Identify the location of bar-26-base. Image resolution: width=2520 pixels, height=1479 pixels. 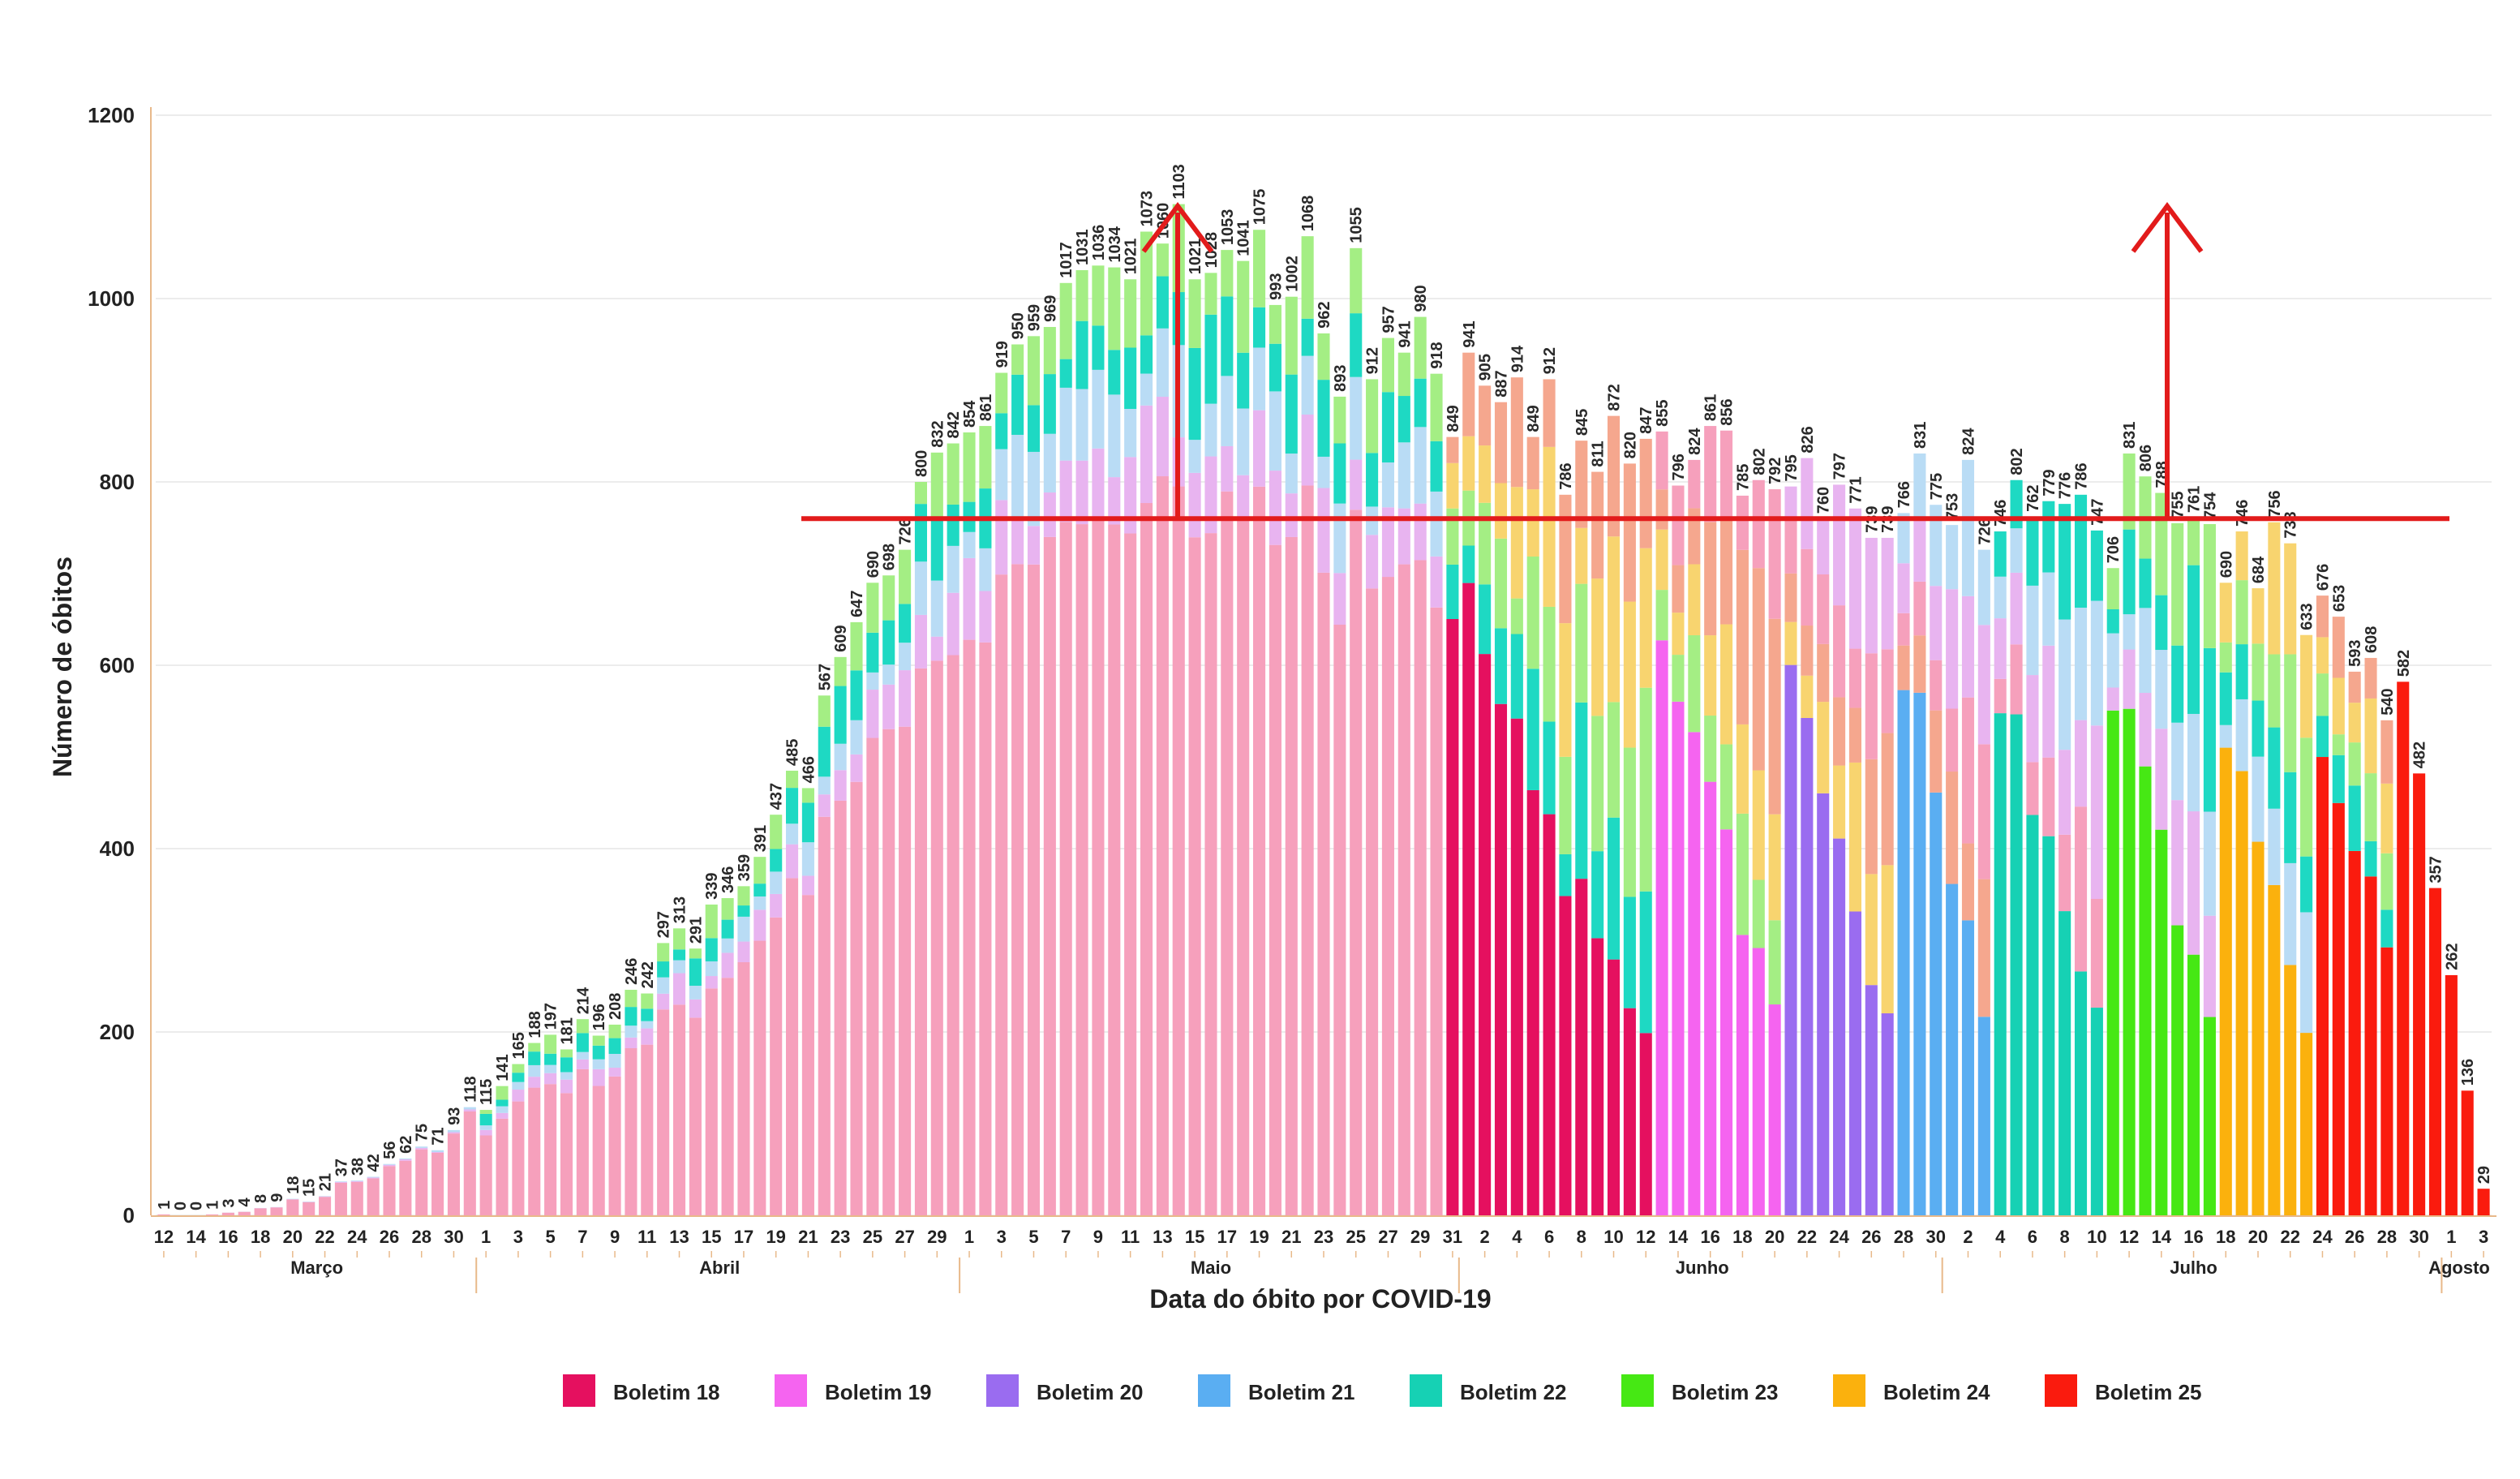
(582, 1142).